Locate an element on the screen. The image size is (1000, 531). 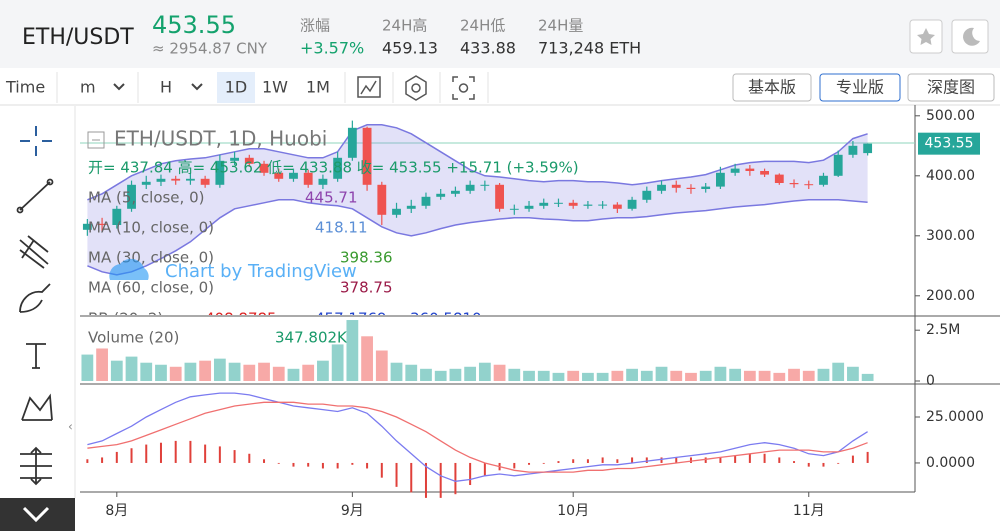
indicator-glyph is located at coordinates (416, 88).